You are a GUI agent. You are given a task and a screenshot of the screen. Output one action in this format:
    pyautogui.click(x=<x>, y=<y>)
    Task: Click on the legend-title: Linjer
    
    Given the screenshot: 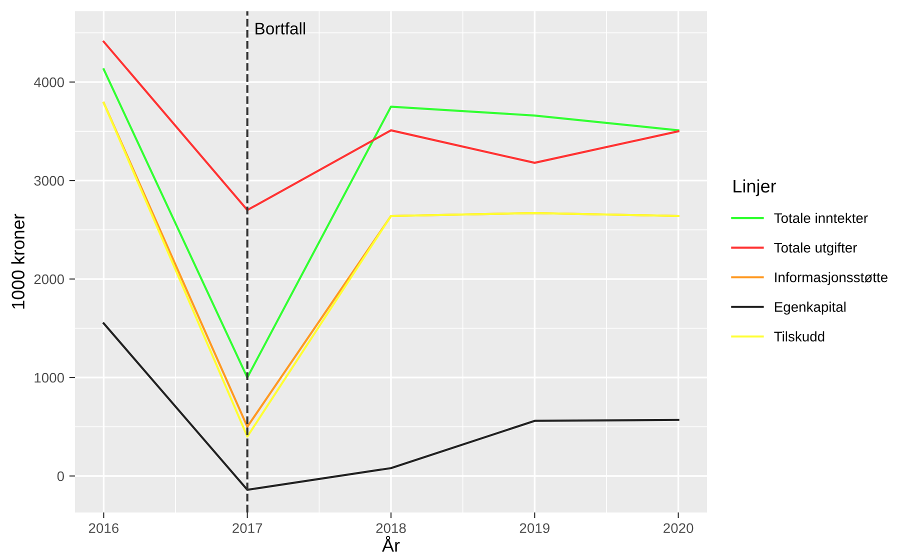 What is the action you would take?
    pyautogui.click(x=755, y=187)
    